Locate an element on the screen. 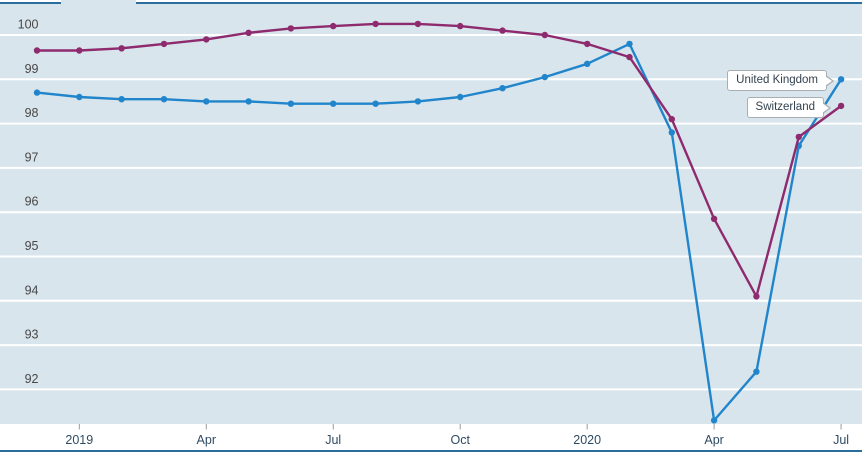 The height and width of the screenshot is (456, 862). series-callout-label: United Kingdom is located at coordinates (777, 80).